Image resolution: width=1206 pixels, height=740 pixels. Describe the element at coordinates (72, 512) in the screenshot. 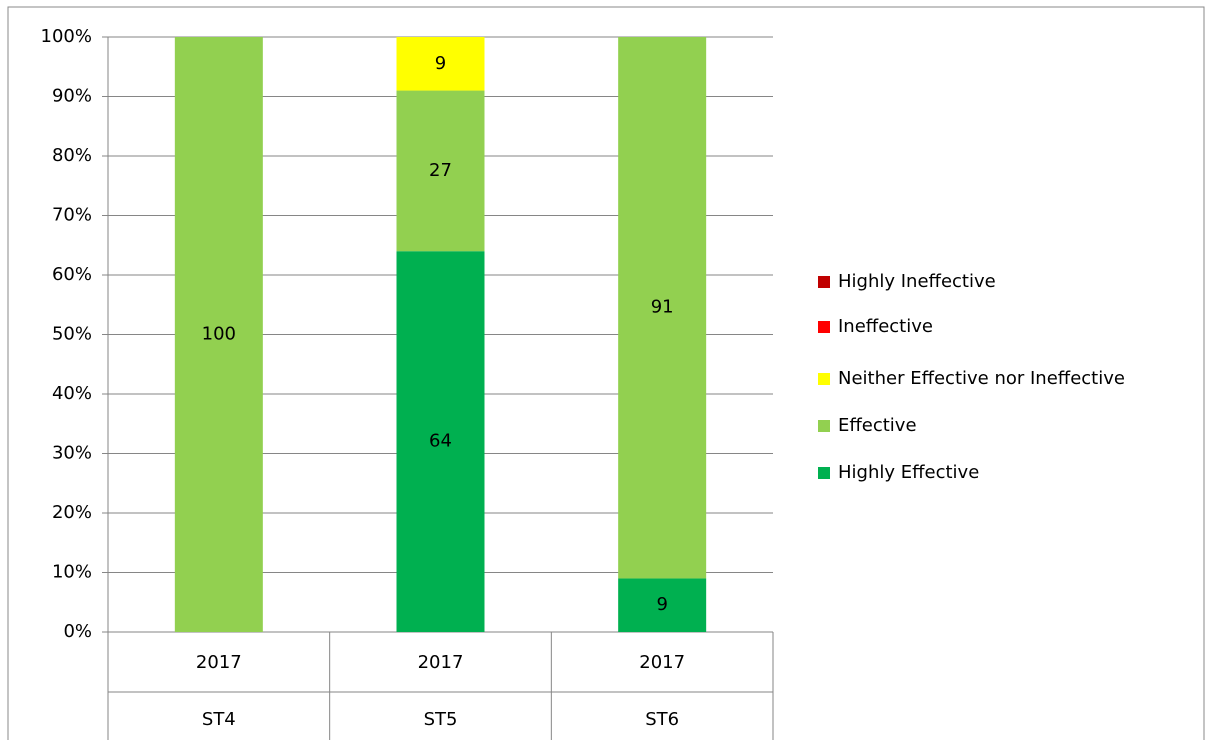

I see `y-tick-label: 20%` at that location.